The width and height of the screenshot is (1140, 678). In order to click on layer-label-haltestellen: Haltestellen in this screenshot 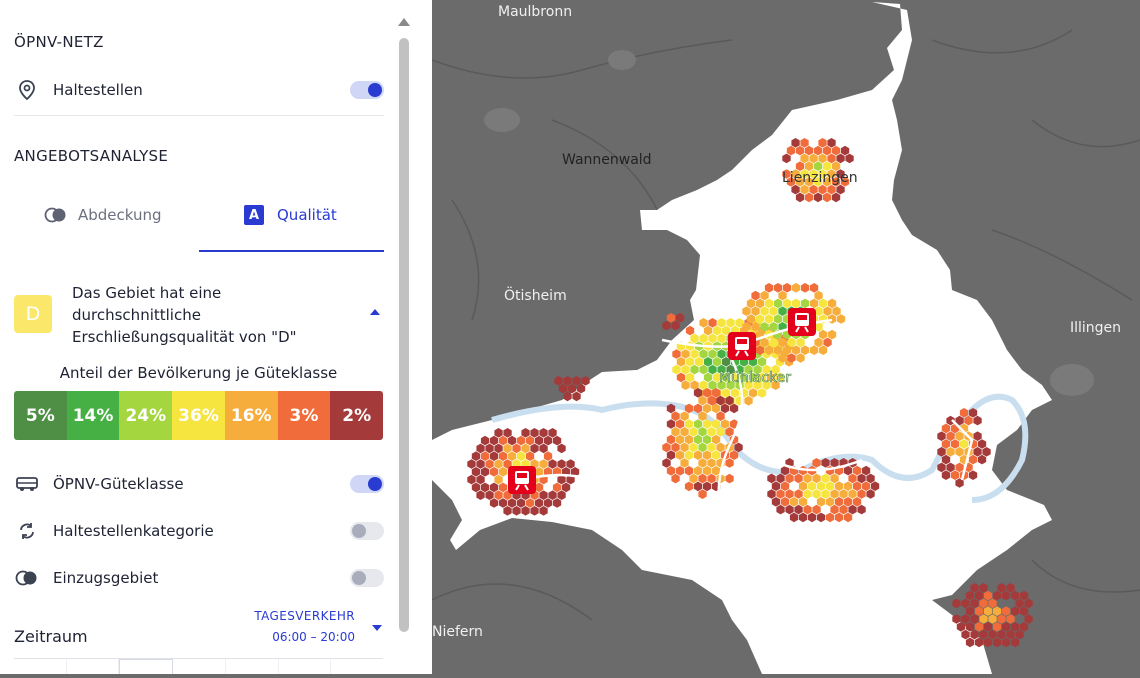, I will do `click(98, 90)`.